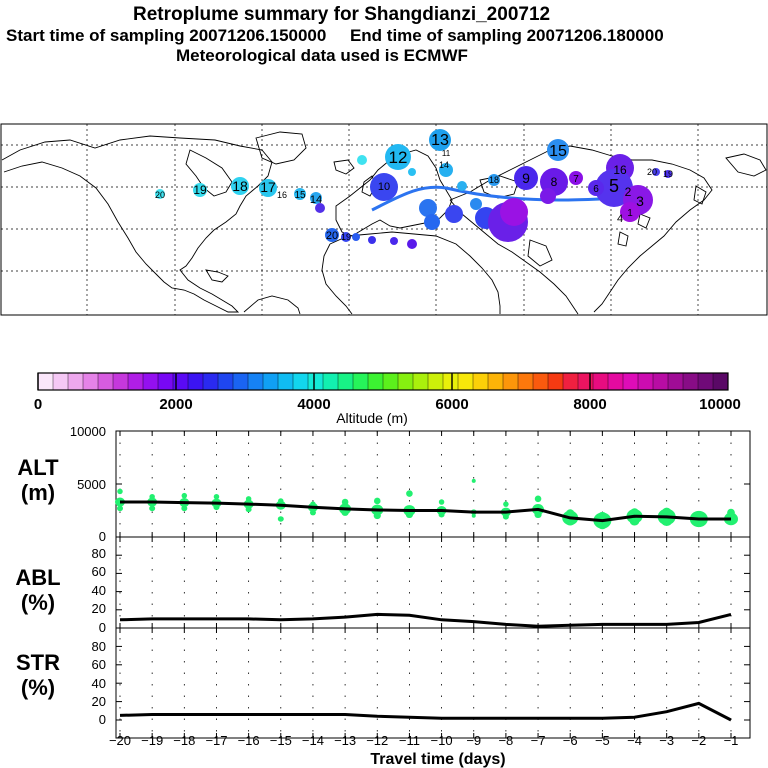 This screenshot has width=768, height=768. Describe the element at coordinates (99, 664) in the screenshot. I see `str-ytick-label: 60` at that location.